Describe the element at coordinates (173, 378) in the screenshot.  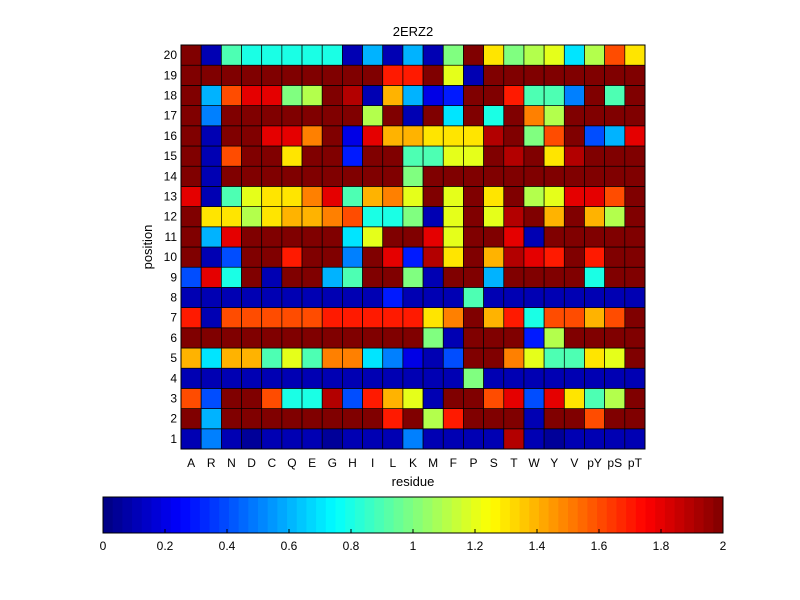
I see `y-tick-label: 4` at that location.